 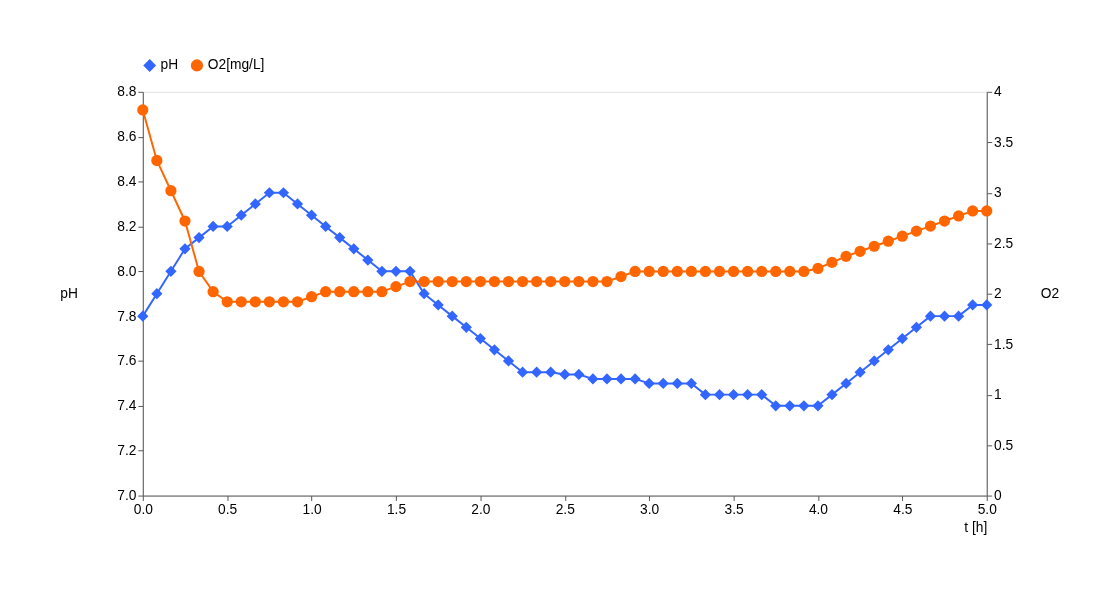 I want to click on legend-label: O2[mg/L], so click(x=236, y=65).